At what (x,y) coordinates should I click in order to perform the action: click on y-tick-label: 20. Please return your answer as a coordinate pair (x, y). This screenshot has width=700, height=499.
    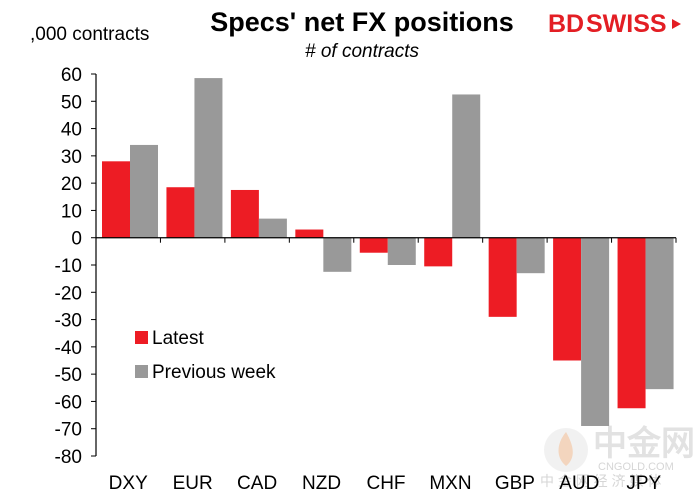
    Looking at the image, I should click on (71, 184).